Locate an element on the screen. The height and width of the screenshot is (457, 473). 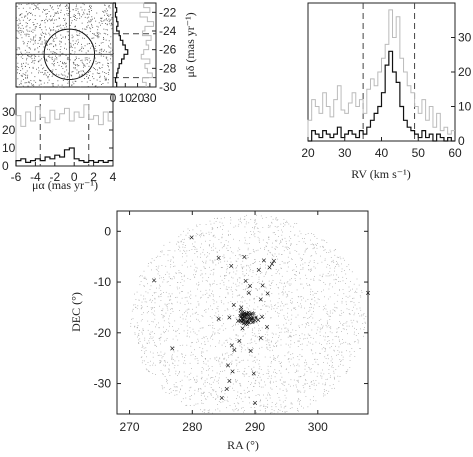
sky-ytick-label: -30 is located at coordinates (103, 384).